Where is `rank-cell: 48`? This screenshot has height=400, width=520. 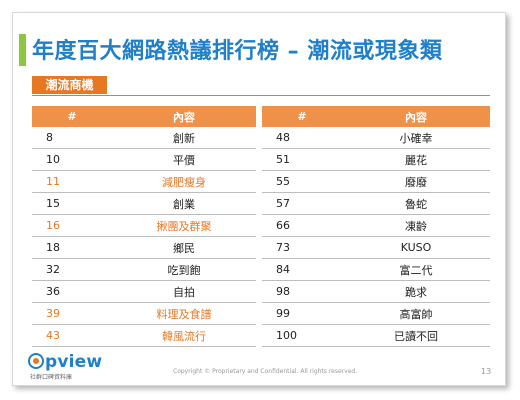 rank-cell: 48 is located at coordinates (302, 138).